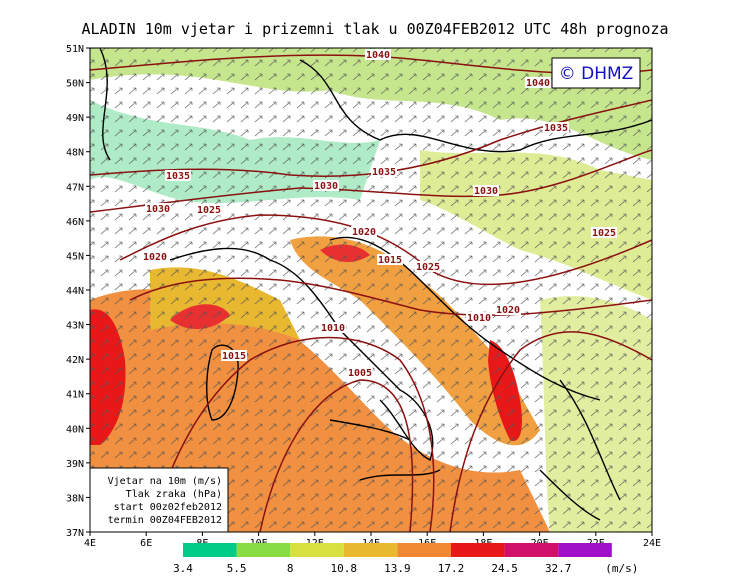  What do you see at coordinates (75, 498) in the screenshot?
I see `lat-label: 38N` at bounding box center [75, 498].